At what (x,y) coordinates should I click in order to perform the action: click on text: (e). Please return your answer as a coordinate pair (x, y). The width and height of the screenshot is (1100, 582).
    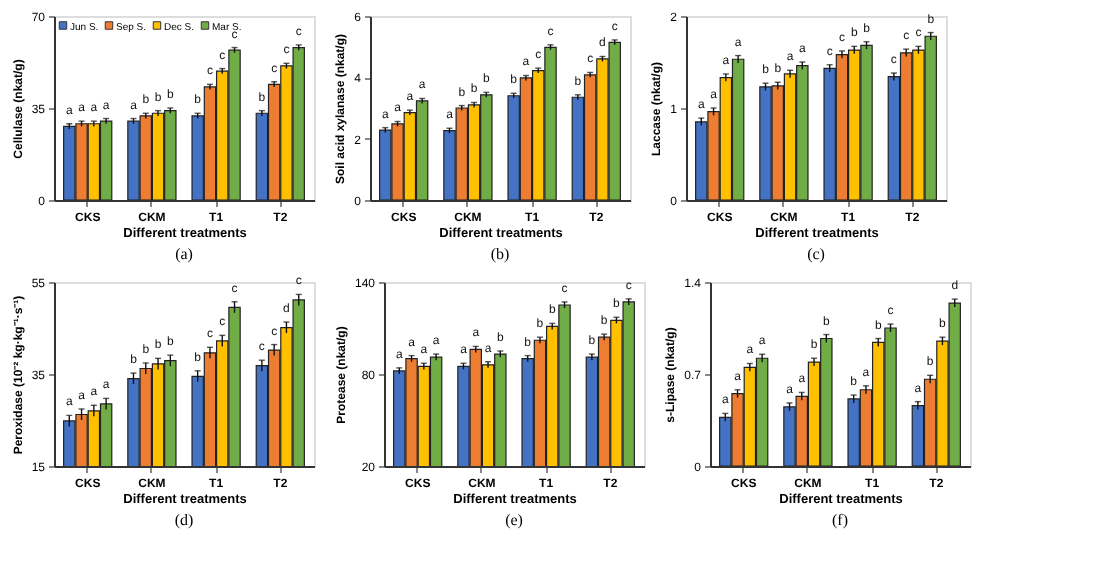
    Looking at the image, I should click on (514, 520).